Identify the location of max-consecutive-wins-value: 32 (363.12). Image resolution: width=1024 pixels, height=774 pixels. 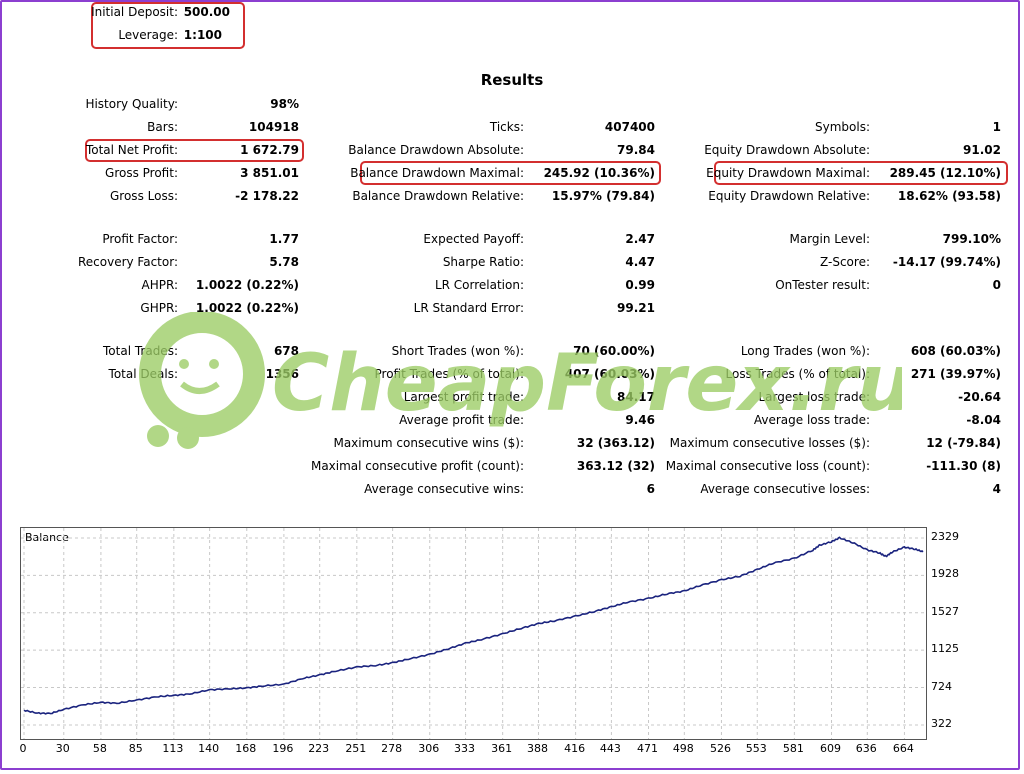
(615, 443).